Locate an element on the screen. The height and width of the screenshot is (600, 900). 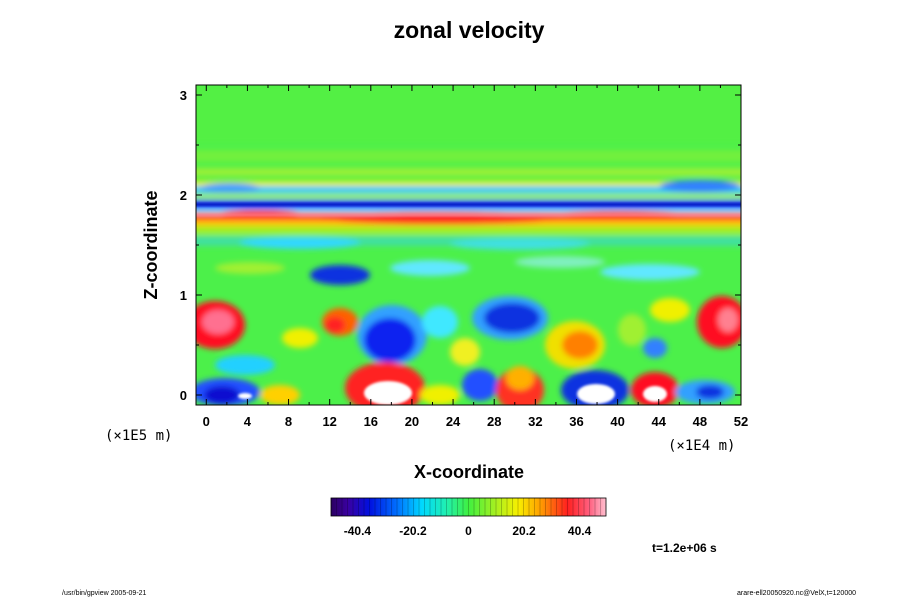
colorbar-tick-label: -40.4 is located at coordinates (358, 531).